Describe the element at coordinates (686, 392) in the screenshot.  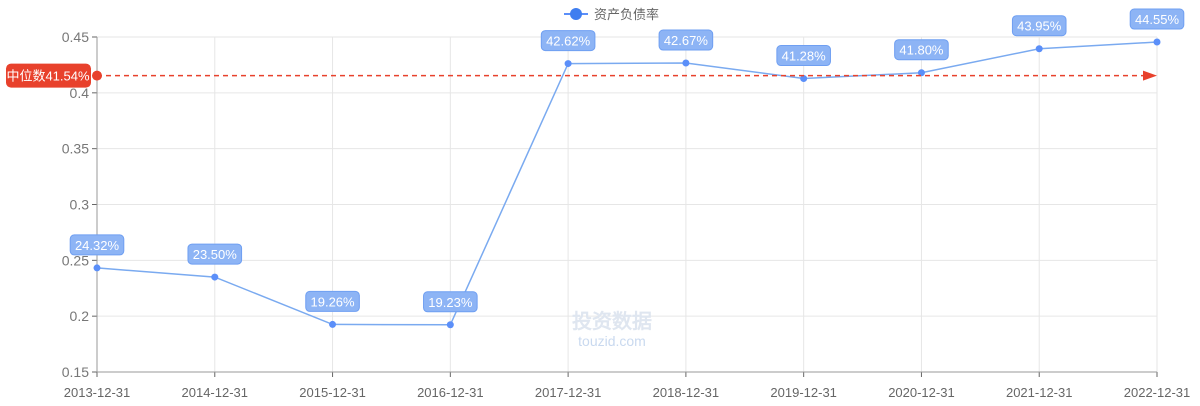
I see `x-tick-label: 2018-12-31` at that location.